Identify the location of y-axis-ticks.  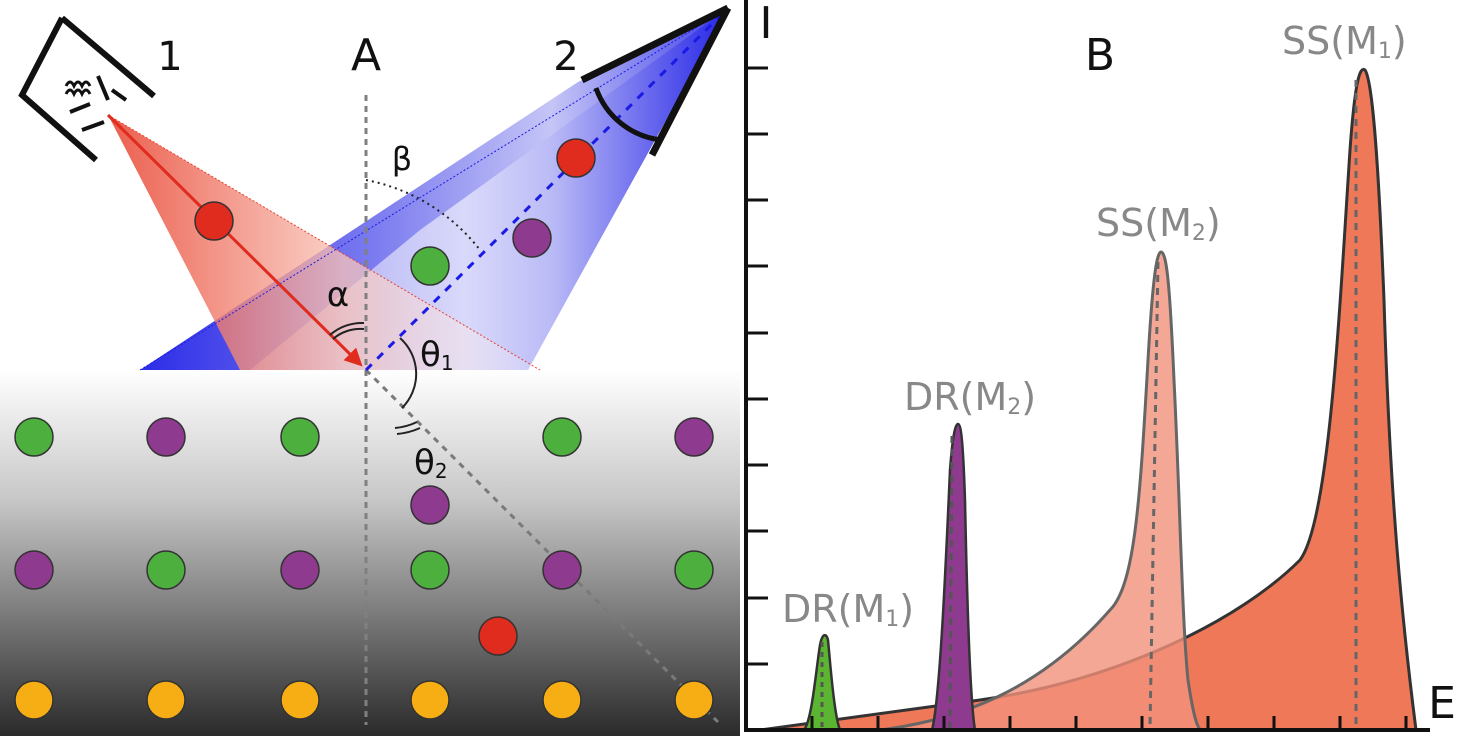
(757, 366).